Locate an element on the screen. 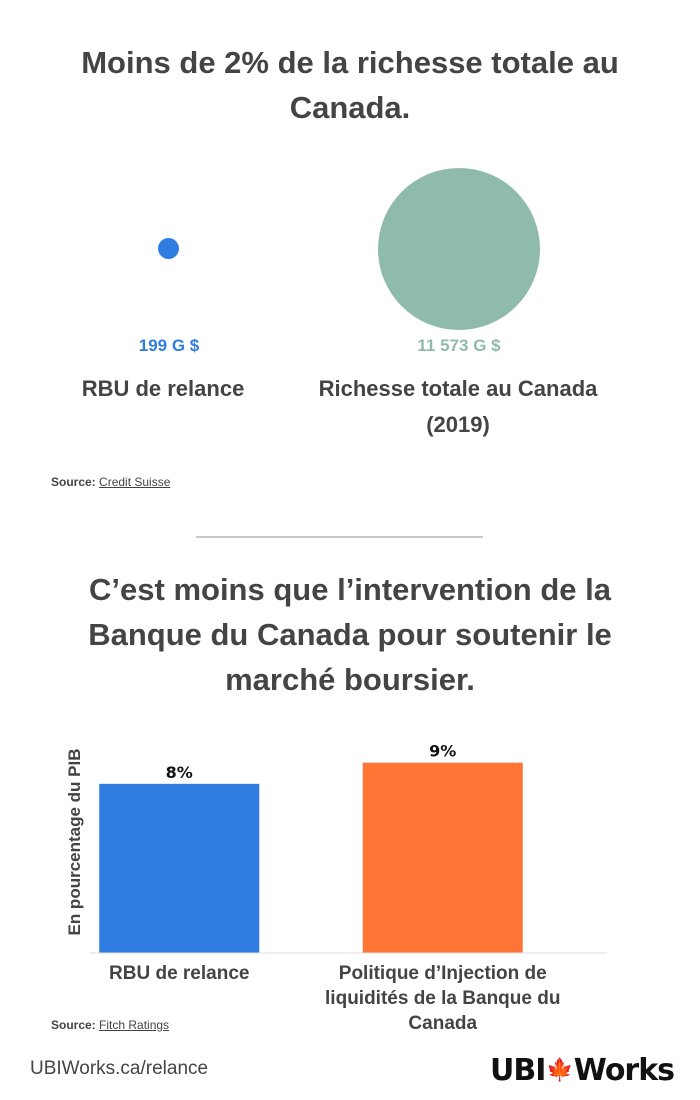 This screenshot has height=1100, width=700. ubiworks-logo: UBI 🍁 Works is located at coordinates (582, 1070).